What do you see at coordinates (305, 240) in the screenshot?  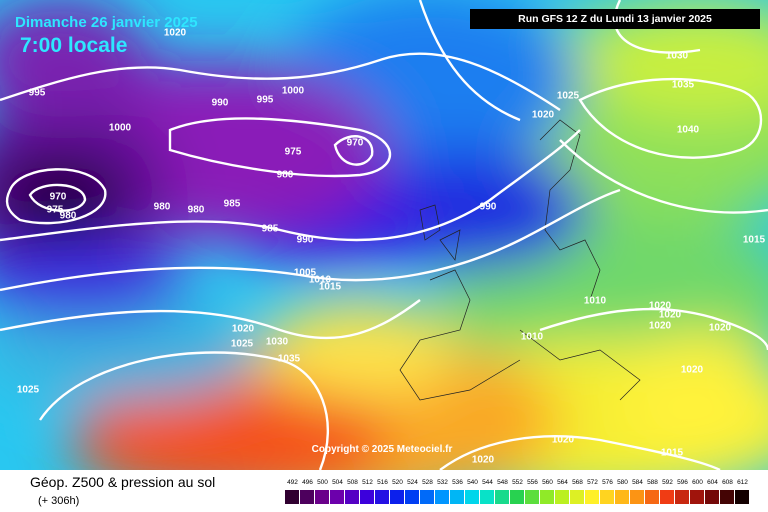 I see `isobar-label: 990` at bounding box center [305, 240].